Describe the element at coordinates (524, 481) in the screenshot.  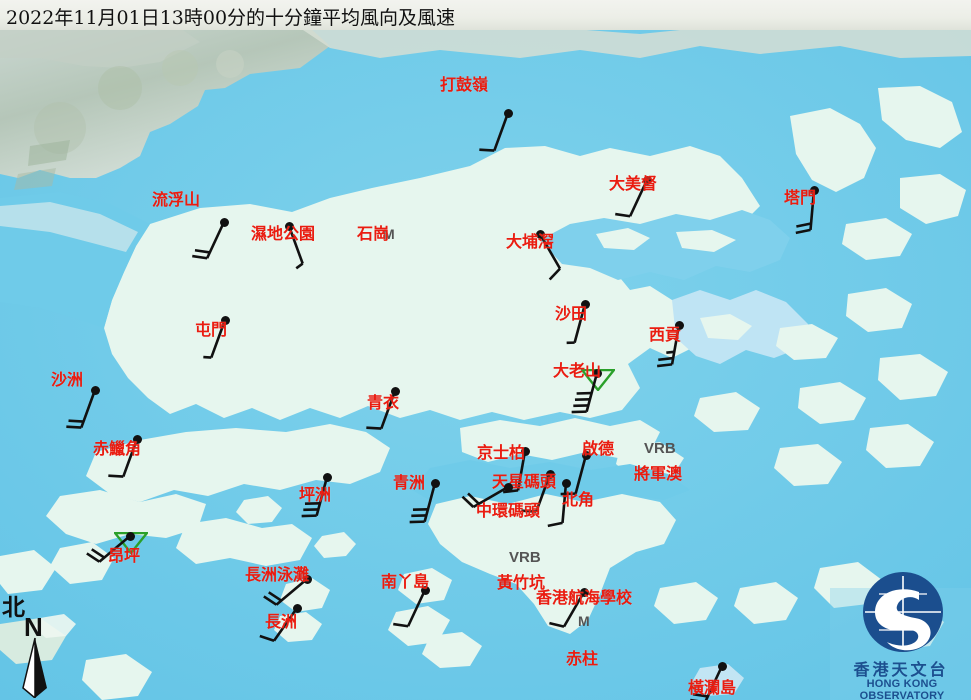
I see `station-name-label: 天星碼頭` at that location.